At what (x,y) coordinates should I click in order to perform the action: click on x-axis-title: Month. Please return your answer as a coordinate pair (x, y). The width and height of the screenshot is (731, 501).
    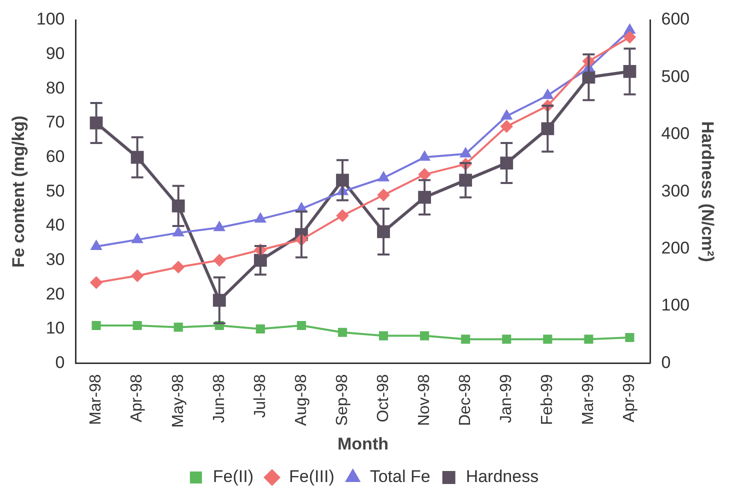
    Looking at the image, I should click on (363, 444).